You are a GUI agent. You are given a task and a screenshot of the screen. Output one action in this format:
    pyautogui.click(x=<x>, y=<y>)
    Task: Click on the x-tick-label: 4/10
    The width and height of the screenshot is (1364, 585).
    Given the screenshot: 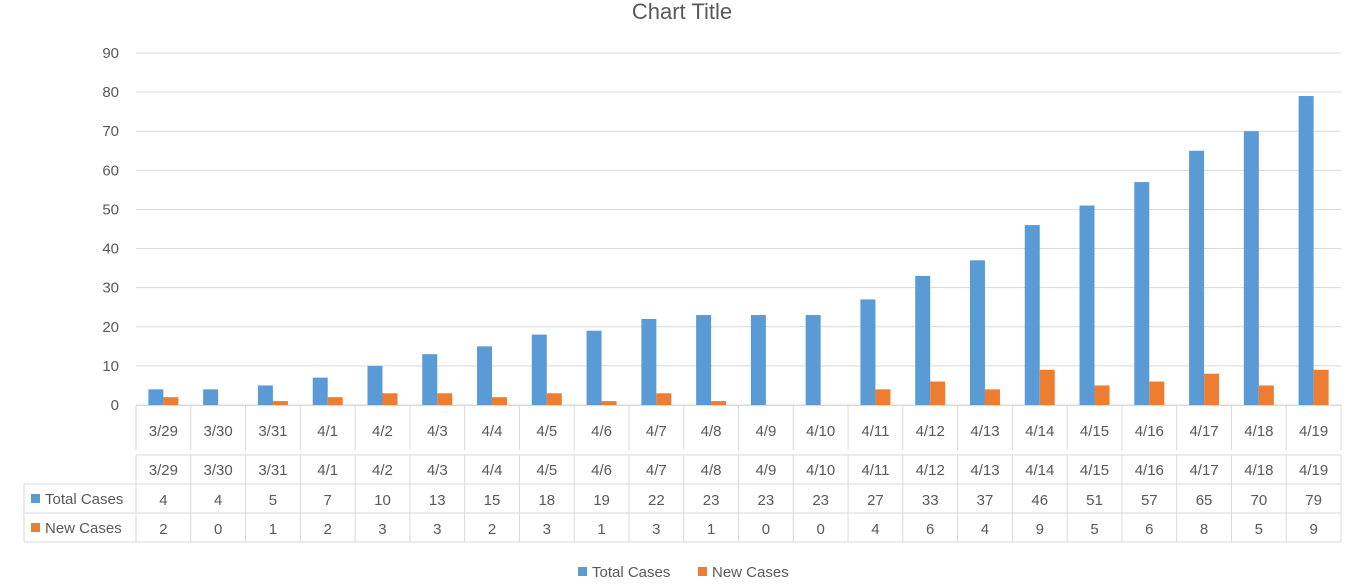 What is the action you would take?
    pyautogui.click(x=820, y=431)
    